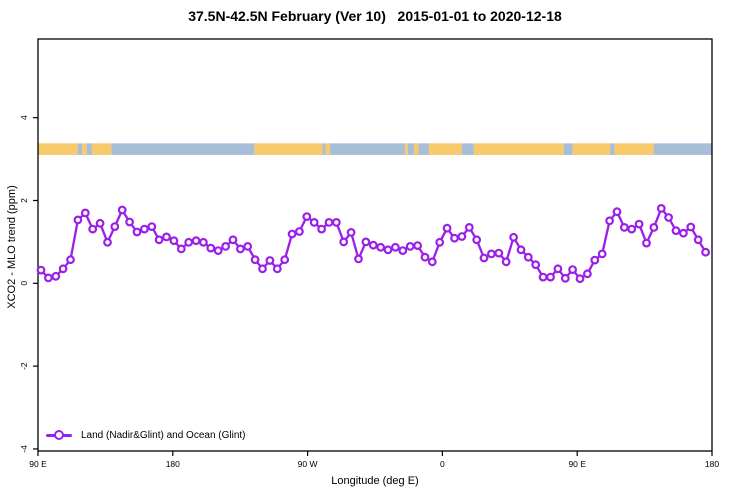 Image resolution: width=750 pixels, height=500 pixels. What do you see at coordinates (373, 243) in the screenshot?
I see `series-markers` at bounding box center [373, 243].